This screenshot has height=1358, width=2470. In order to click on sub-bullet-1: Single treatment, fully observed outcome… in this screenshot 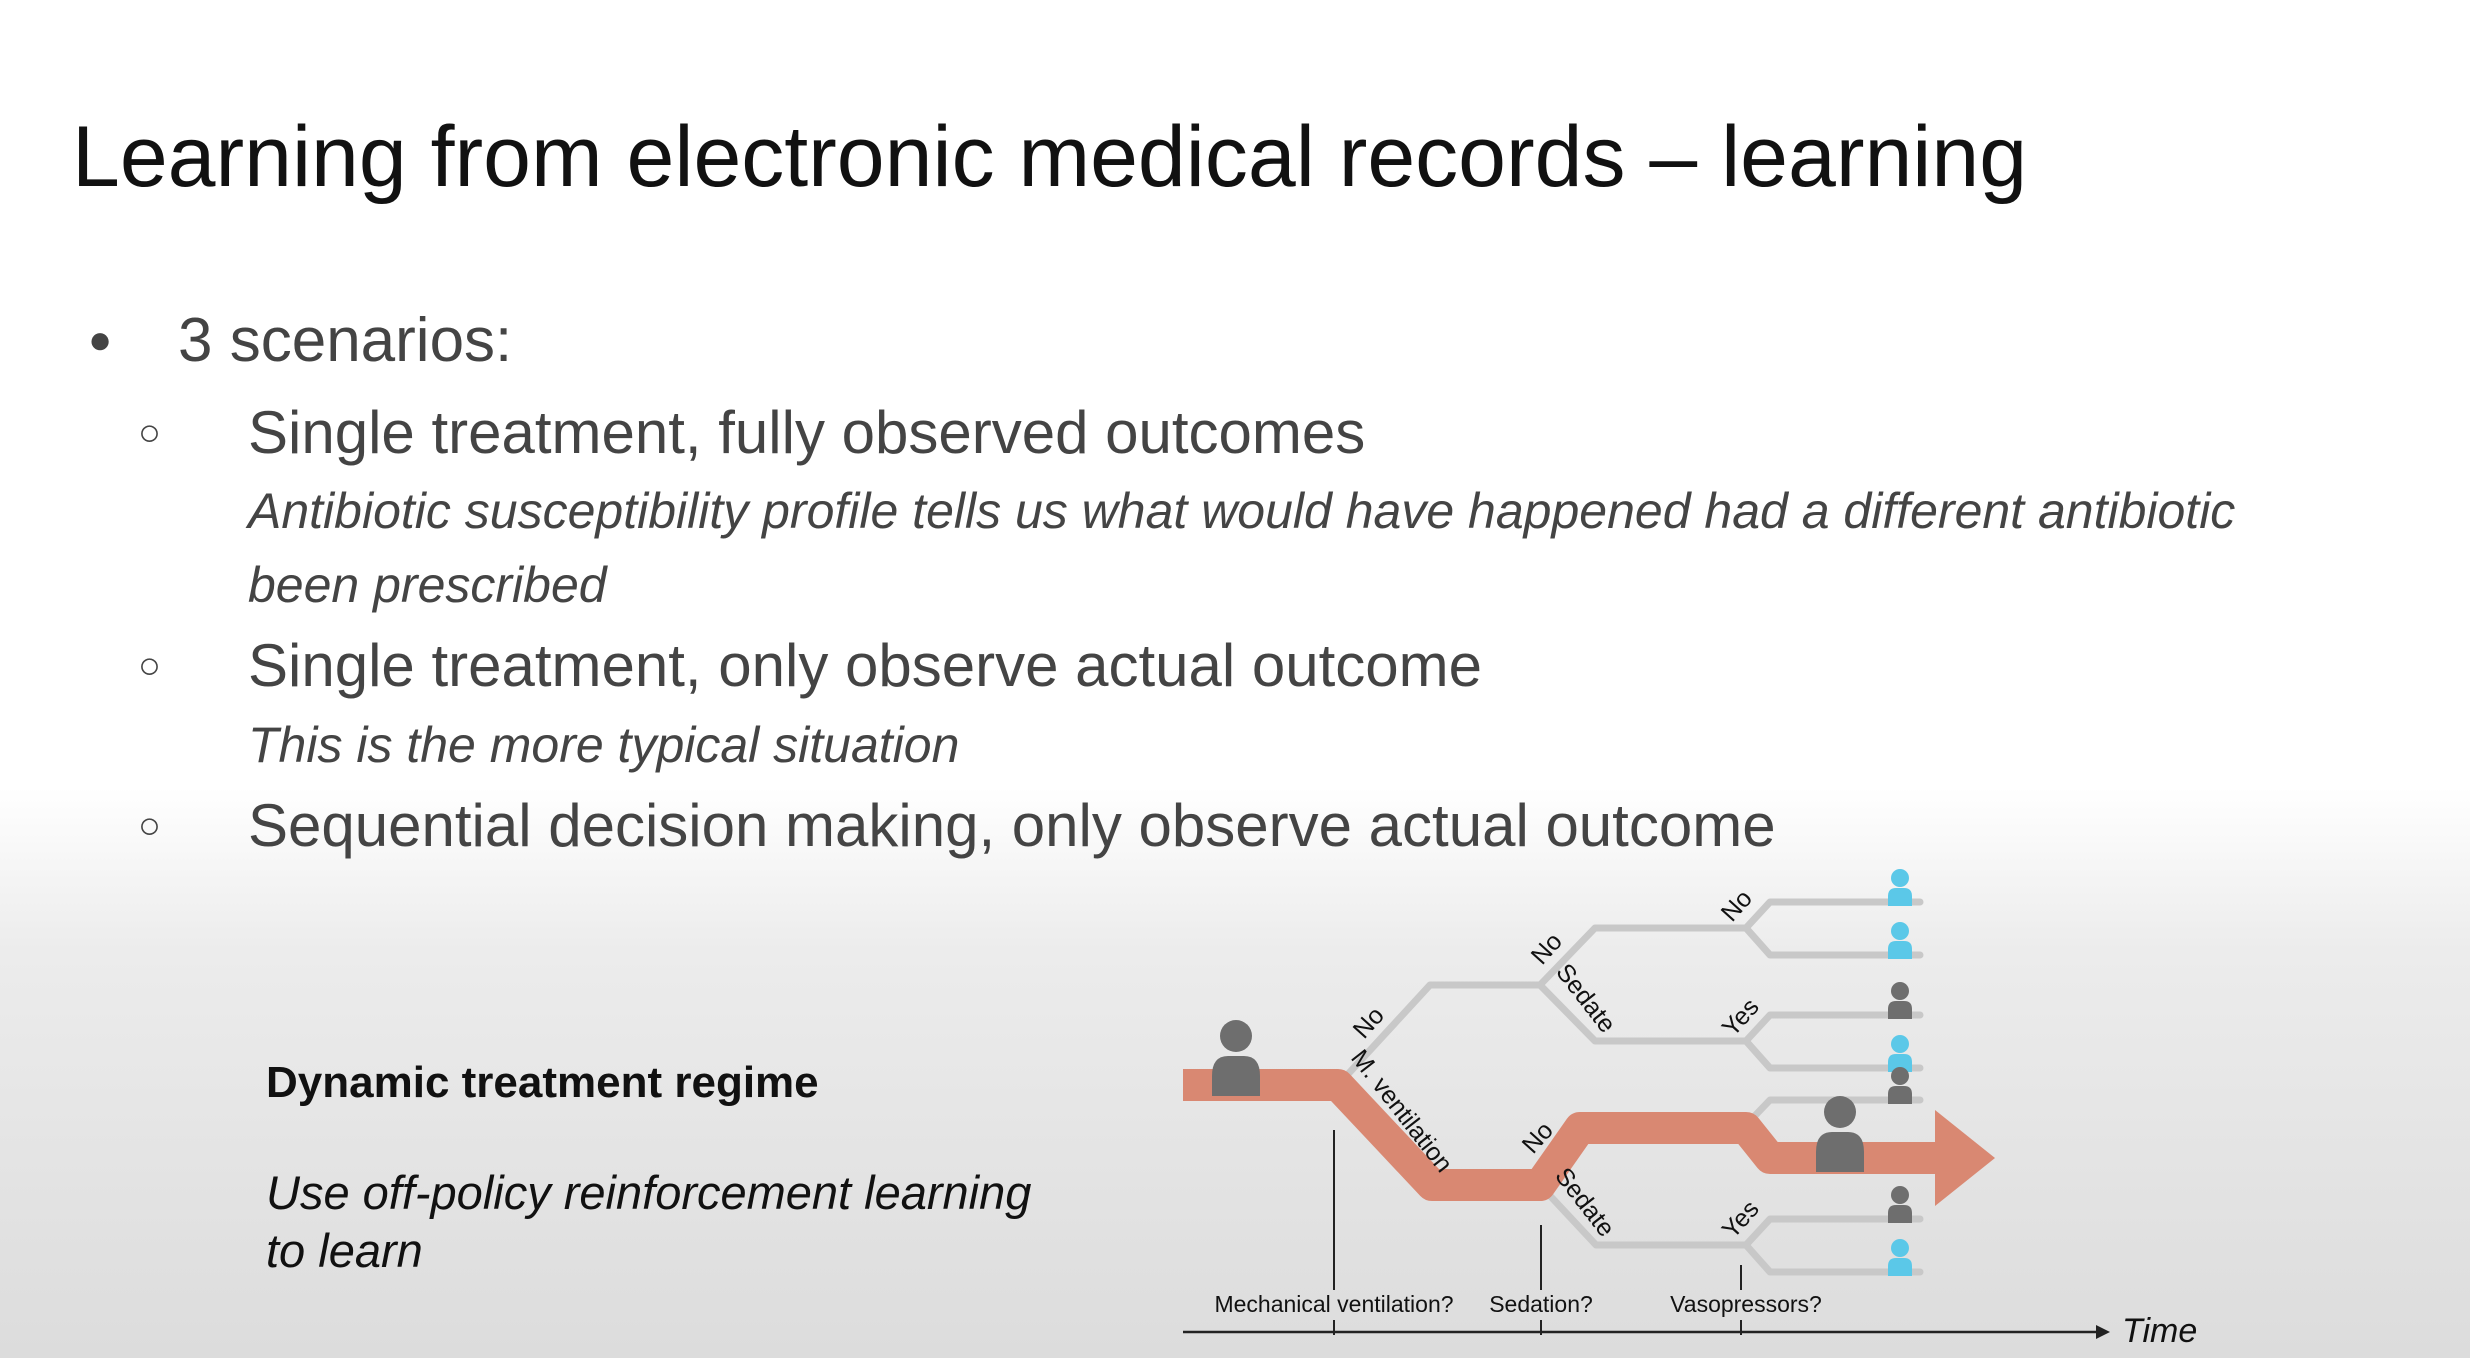, I will do `click(807, 432)`.